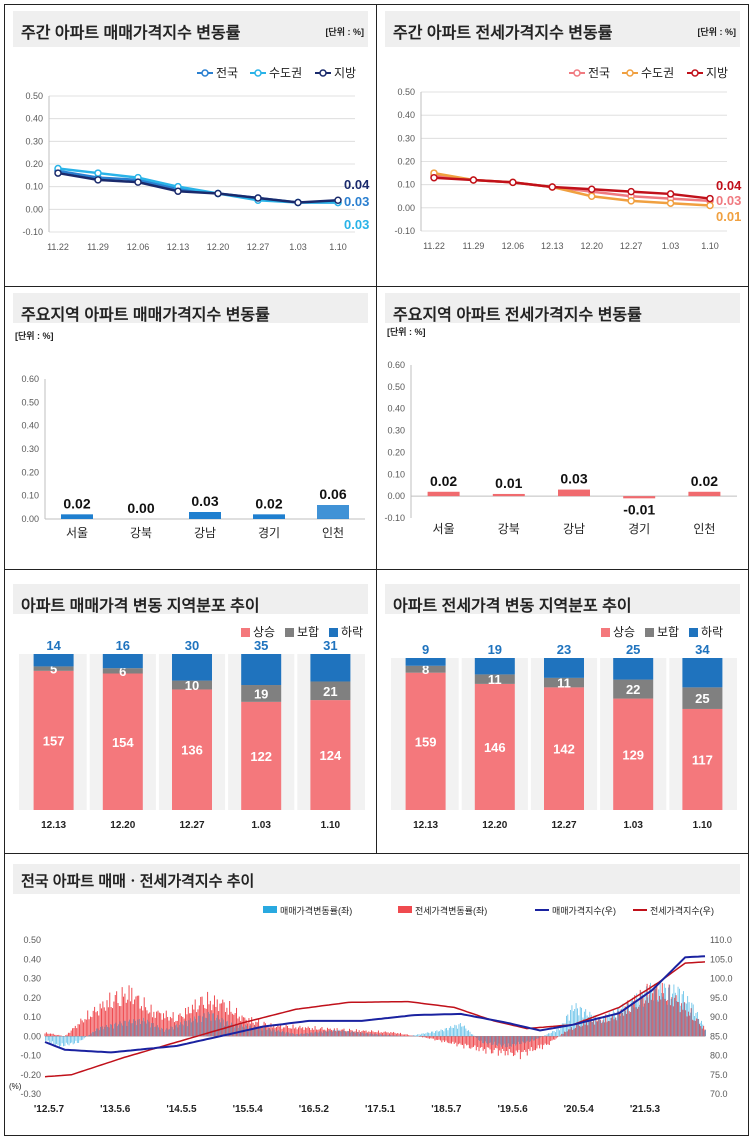 The image size is (753, 1140). I want to click on panel-header: 주요지역 아파트 전세가격지수 변동률, so click(562, 308).